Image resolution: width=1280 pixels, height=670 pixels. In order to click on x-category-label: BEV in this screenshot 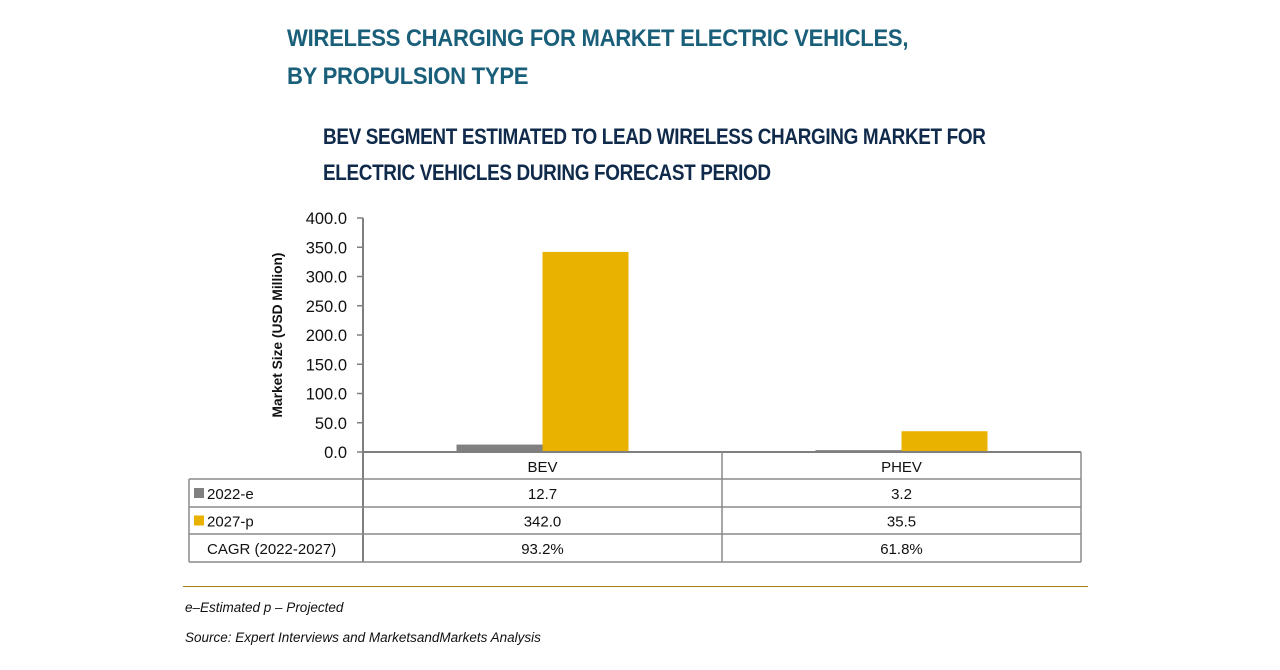, I will do `click(542, 467)`.